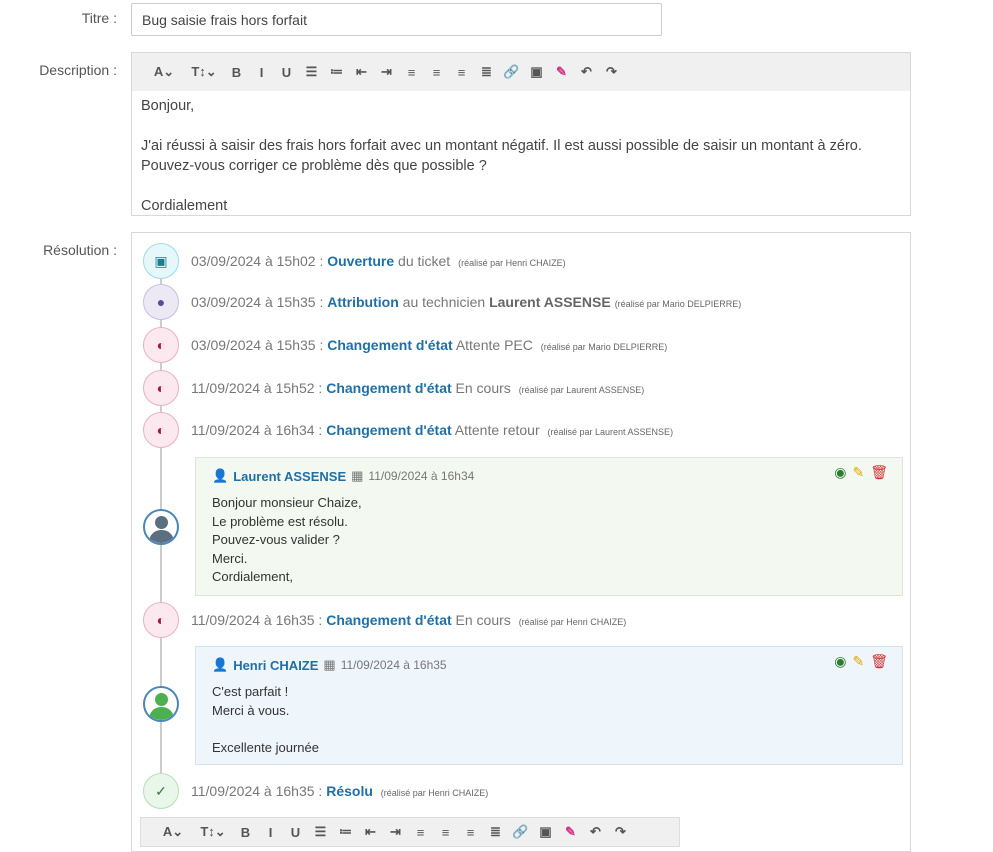 The width and height of the screenshot is (993, 852). I want to click on event-detail: du ticket, so click(424, 261).